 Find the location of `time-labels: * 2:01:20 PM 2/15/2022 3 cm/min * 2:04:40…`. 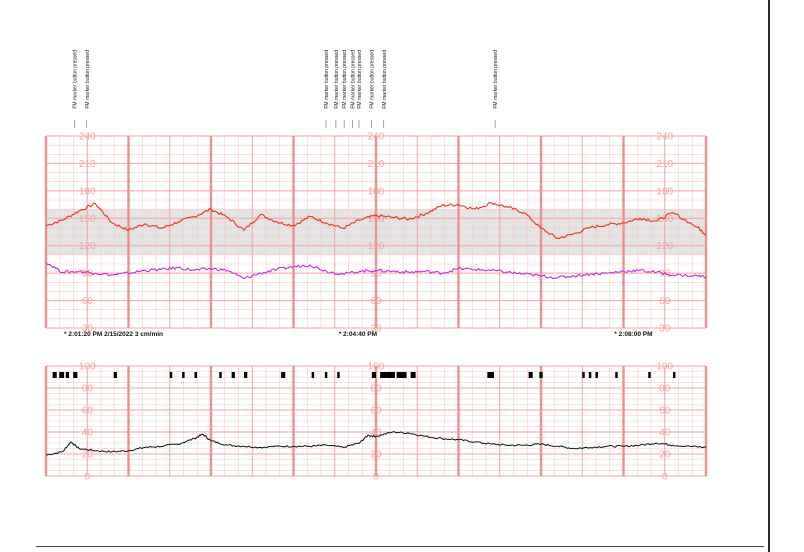

time-labels: * 2:01:20 PM 2/15/2022 3 cm/min * 2:04:40… is located at coordinates (358, 334).